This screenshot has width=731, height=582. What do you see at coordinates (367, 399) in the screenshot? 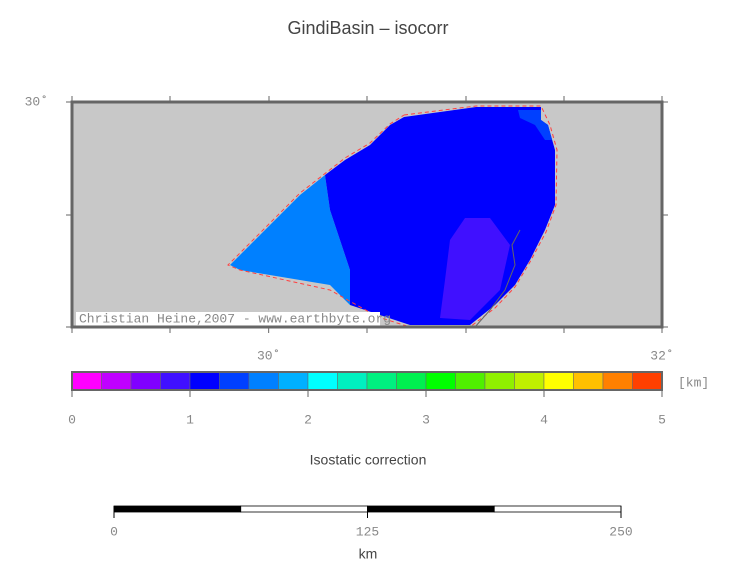
I see `colorbar: 0 1 2 3 4 5` at bounding box center [367, 399].